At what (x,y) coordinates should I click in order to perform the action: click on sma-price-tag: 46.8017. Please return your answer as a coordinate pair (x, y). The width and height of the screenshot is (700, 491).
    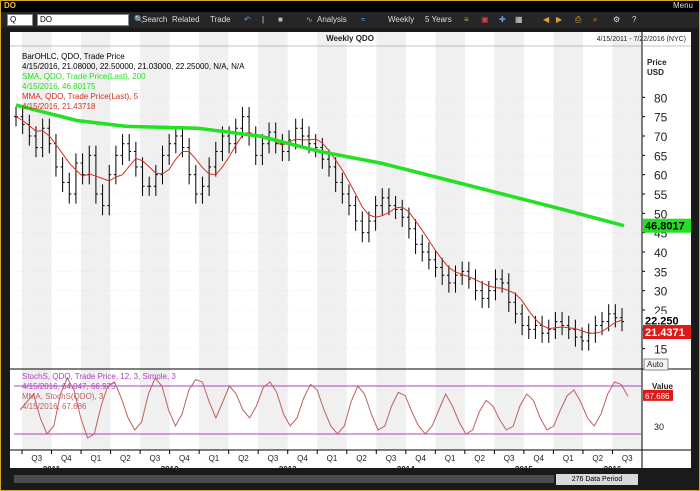
    Looking at the image, I should click on (665, 227).